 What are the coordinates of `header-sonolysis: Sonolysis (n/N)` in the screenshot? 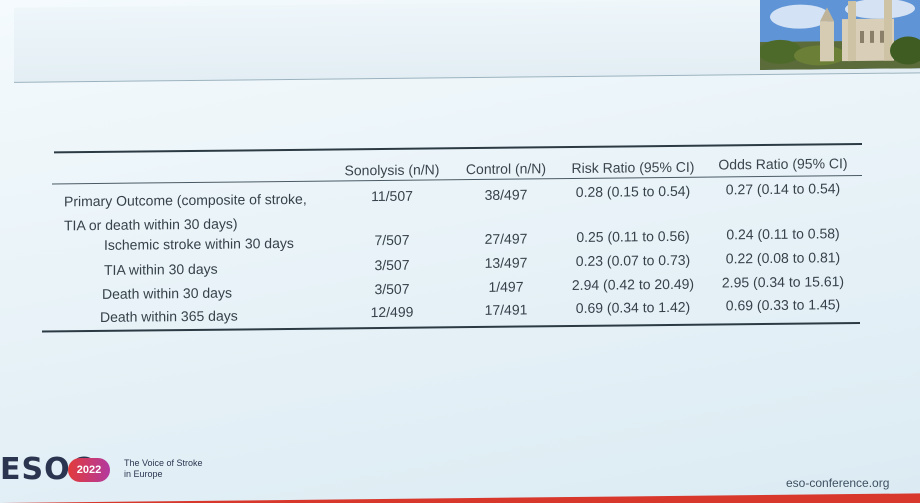 It's located at (392, 170).